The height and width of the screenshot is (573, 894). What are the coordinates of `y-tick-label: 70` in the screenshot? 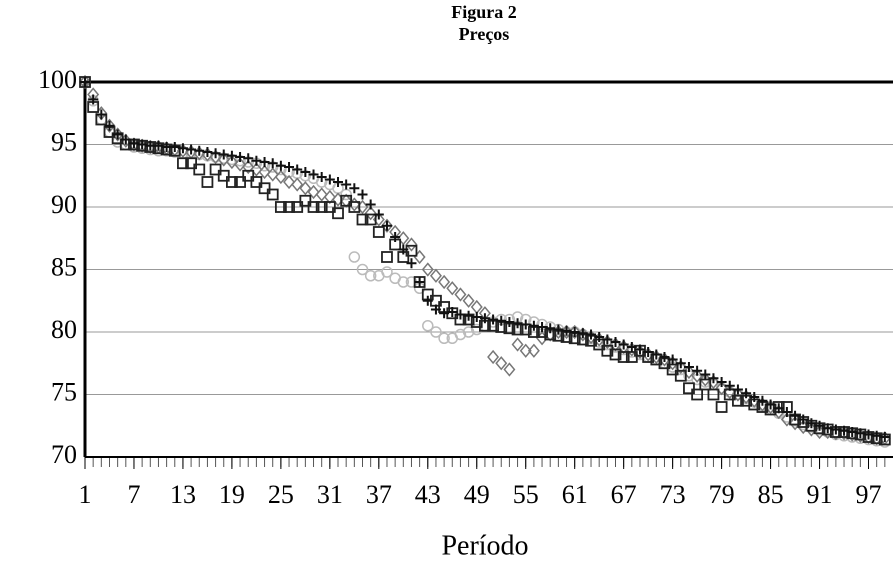 It's located at (64, 454).